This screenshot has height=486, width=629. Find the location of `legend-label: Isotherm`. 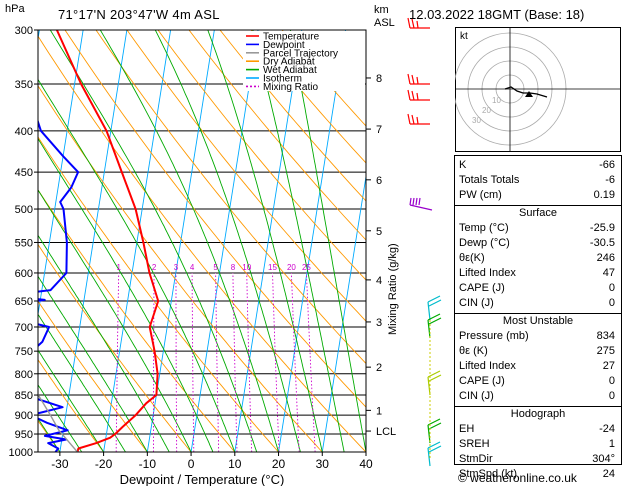

legend-label: Isotherm is located at coordinates (282, 79).